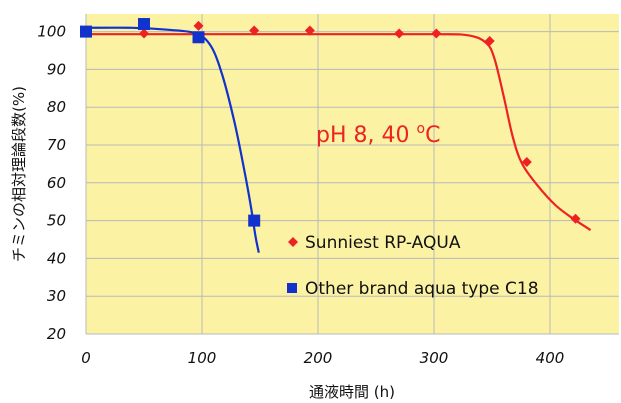 The width and height of the screenshot is (621, 403). Describe the element at coordinates (51, 32) in the screenshot. I see `y-tick-label: 100` at that location.